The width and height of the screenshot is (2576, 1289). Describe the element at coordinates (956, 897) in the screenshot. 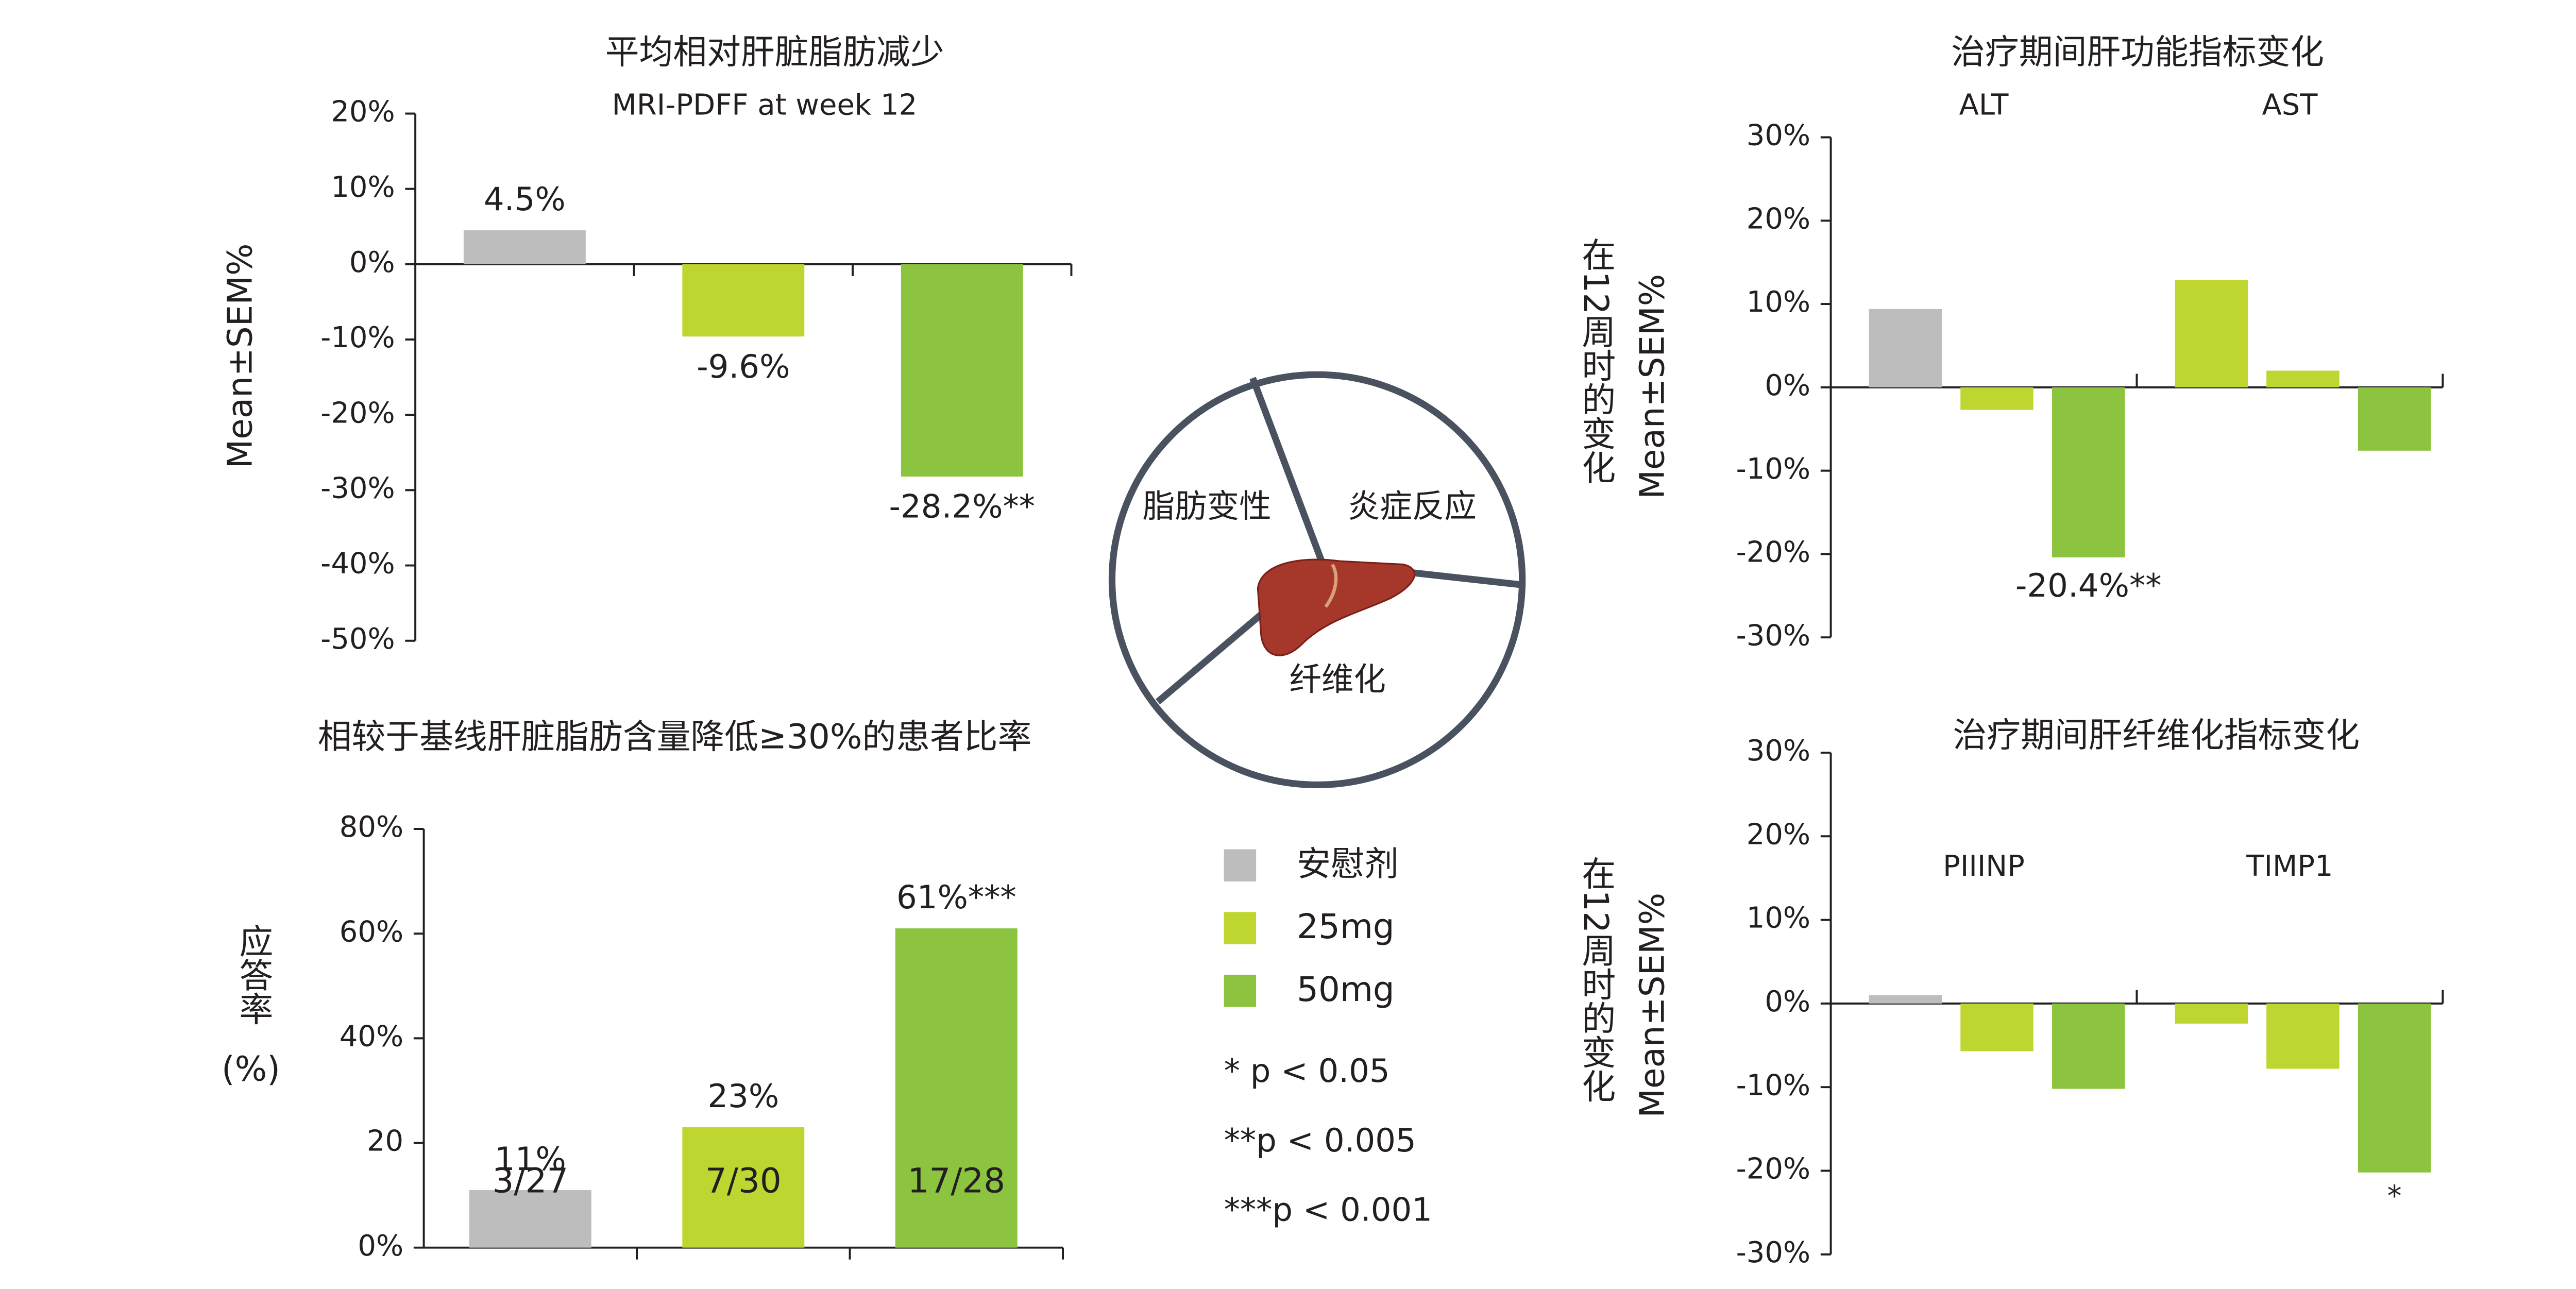

I see `value-label: 61%***` at that location.